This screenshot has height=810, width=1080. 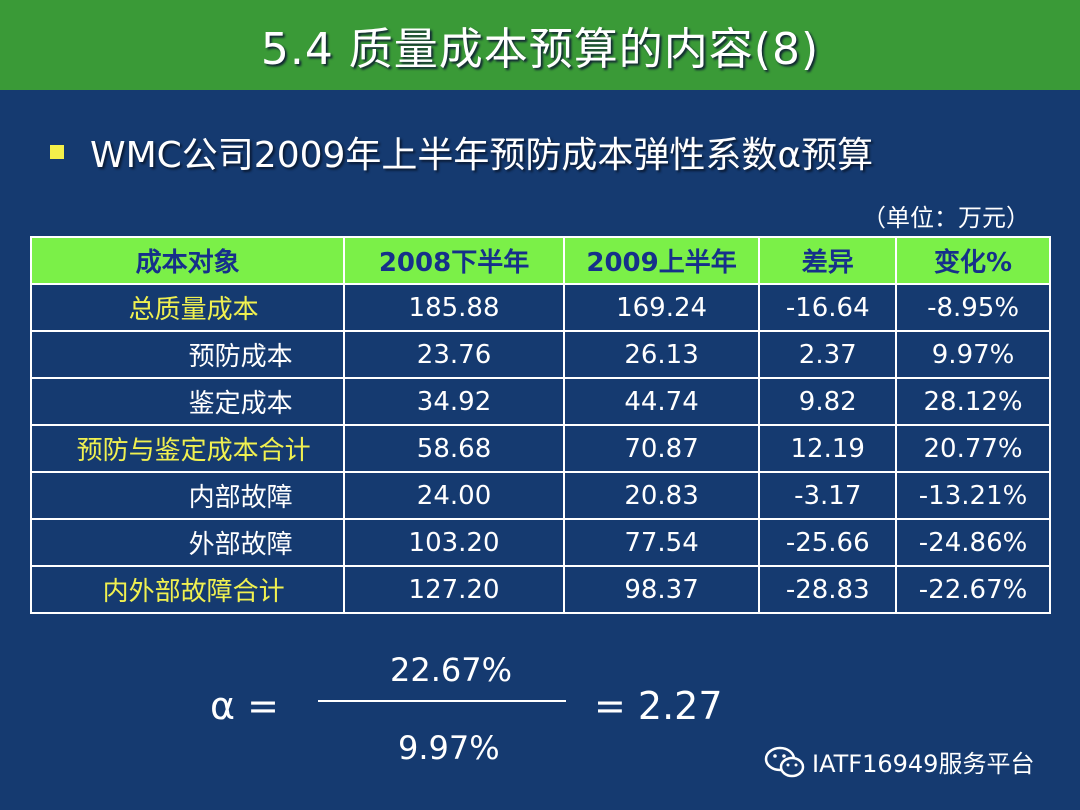 I want to click on formula-result: = 2.27, so click(x=658, y=706).